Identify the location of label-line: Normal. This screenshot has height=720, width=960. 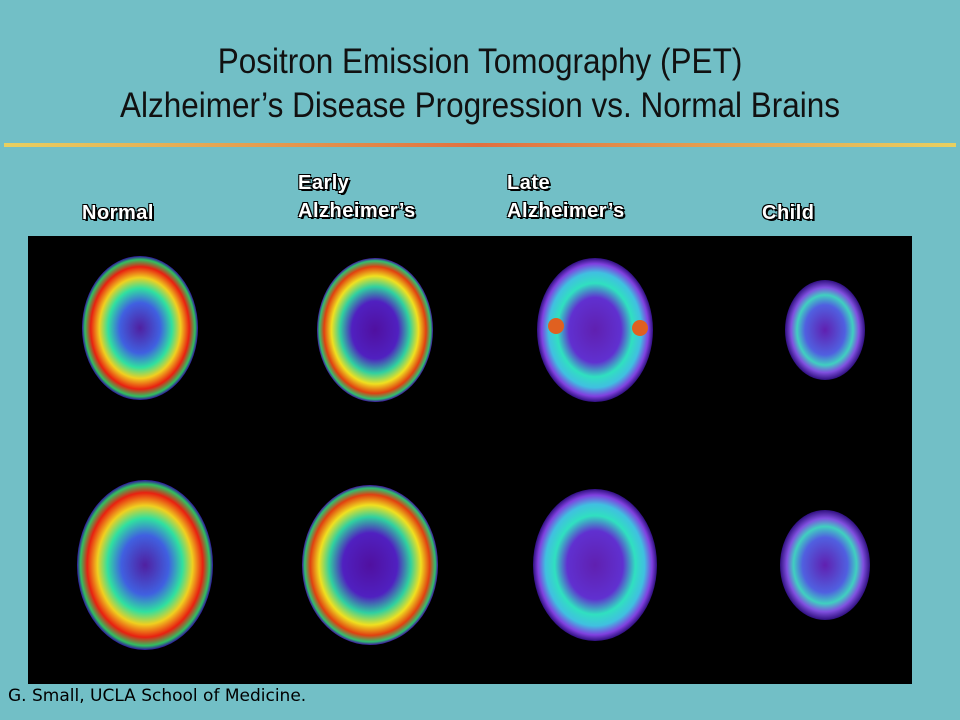
(118, 213).